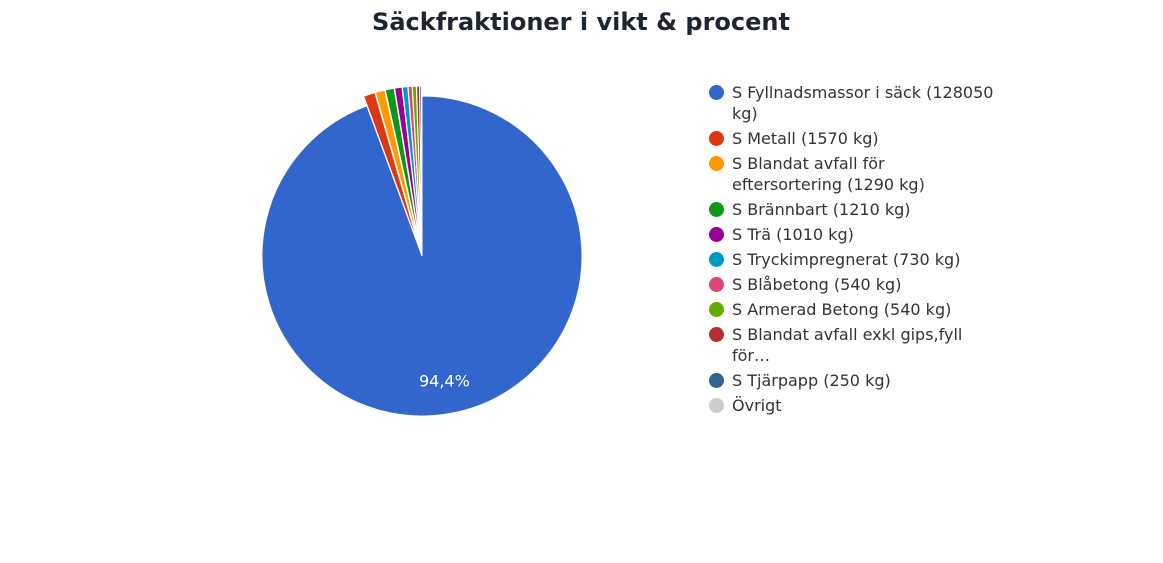 Image resolution: width=1163 pixels, height=563 pixels. I want to click on legend-item: S Fyllnadsmassor i säck (128050 kg), so click(853, 103).